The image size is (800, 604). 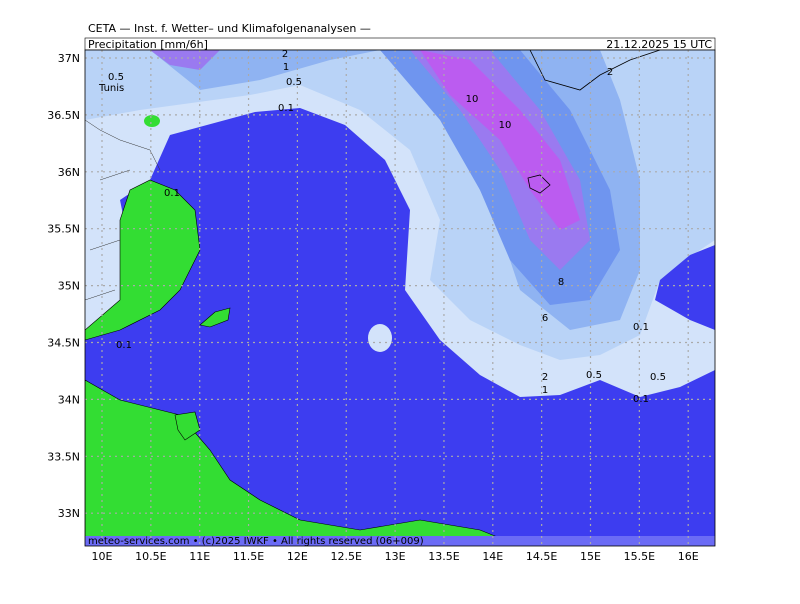 I want to click on lat-label: 34N, so click(x=69, y=399).